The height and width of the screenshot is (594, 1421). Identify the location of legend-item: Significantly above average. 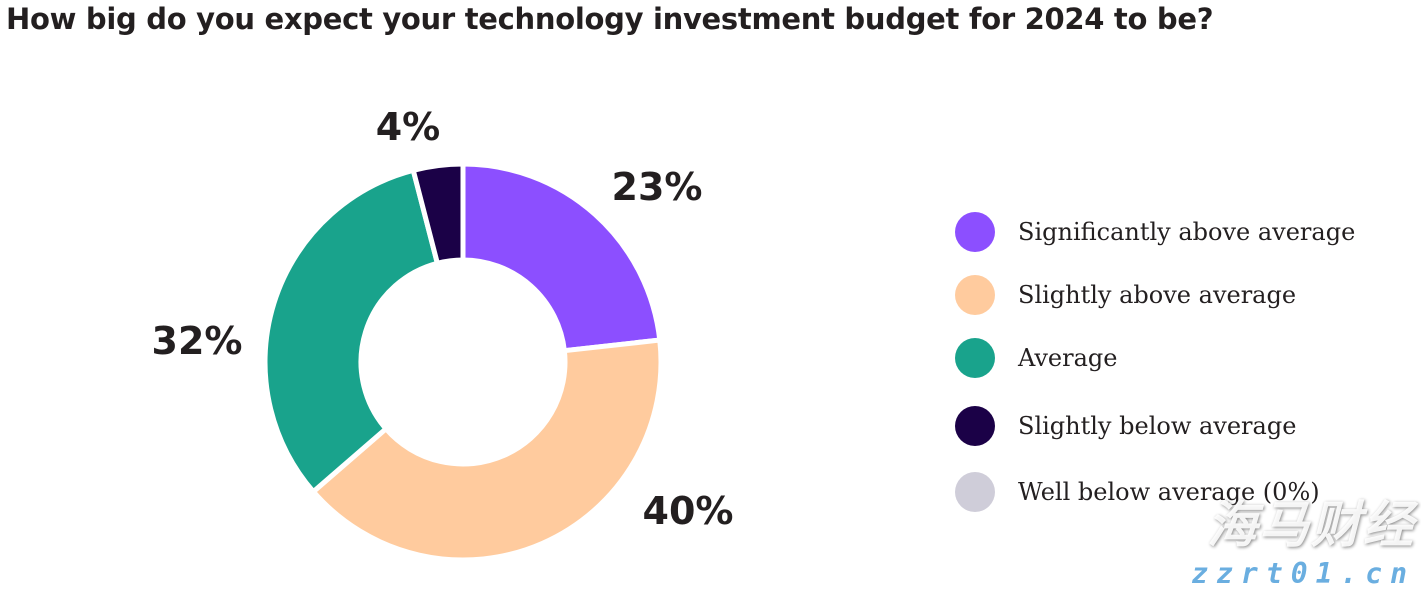
(1155, 232).